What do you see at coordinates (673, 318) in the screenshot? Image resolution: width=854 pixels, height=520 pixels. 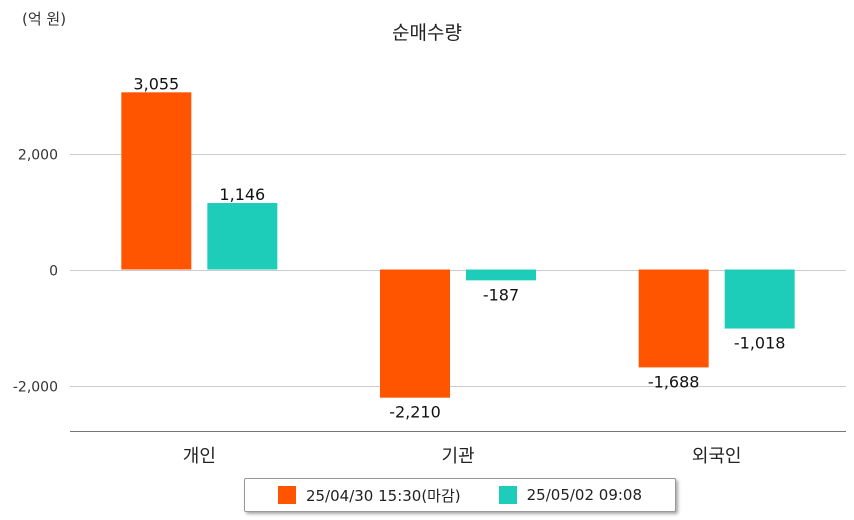 I see `bar-외국인-series-1` at bounding box center [673, 318].